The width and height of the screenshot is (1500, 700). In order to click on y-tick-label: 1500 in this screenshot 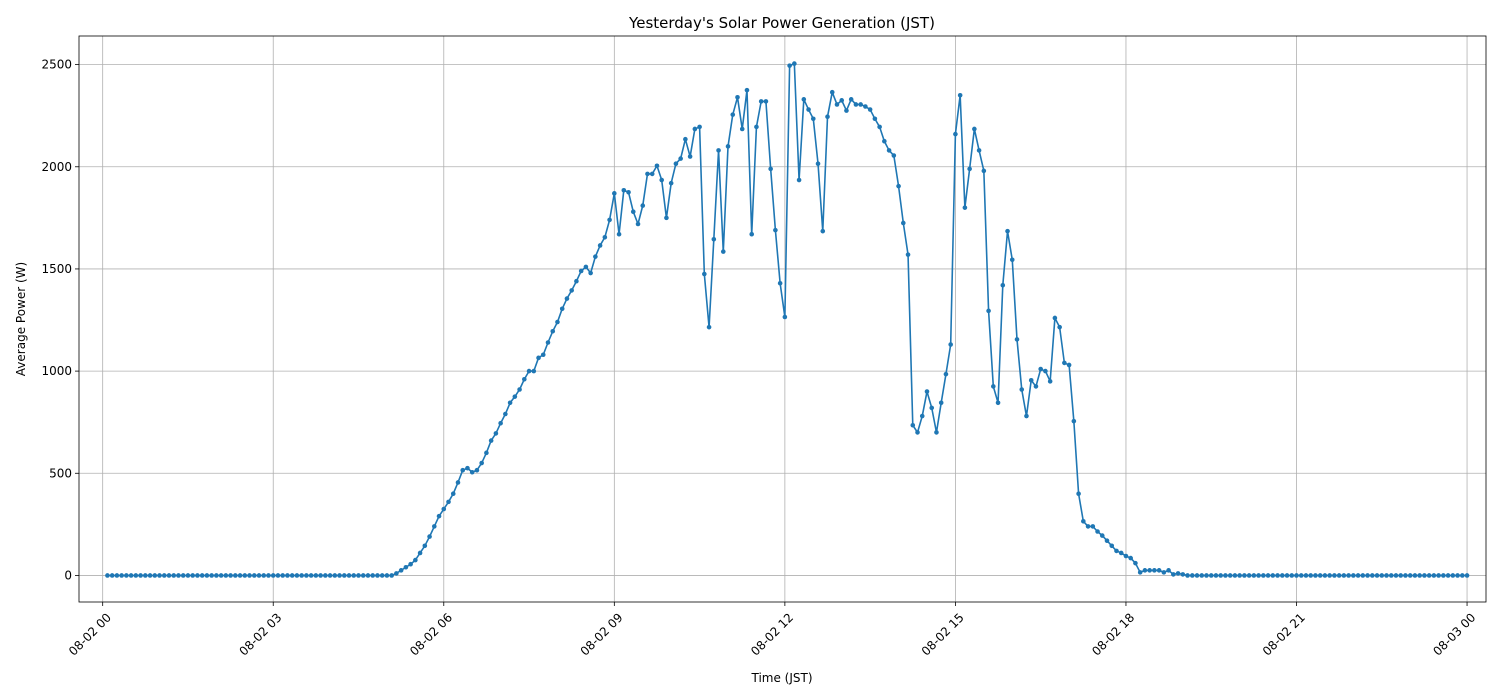, I will do `click(56, 269)`.